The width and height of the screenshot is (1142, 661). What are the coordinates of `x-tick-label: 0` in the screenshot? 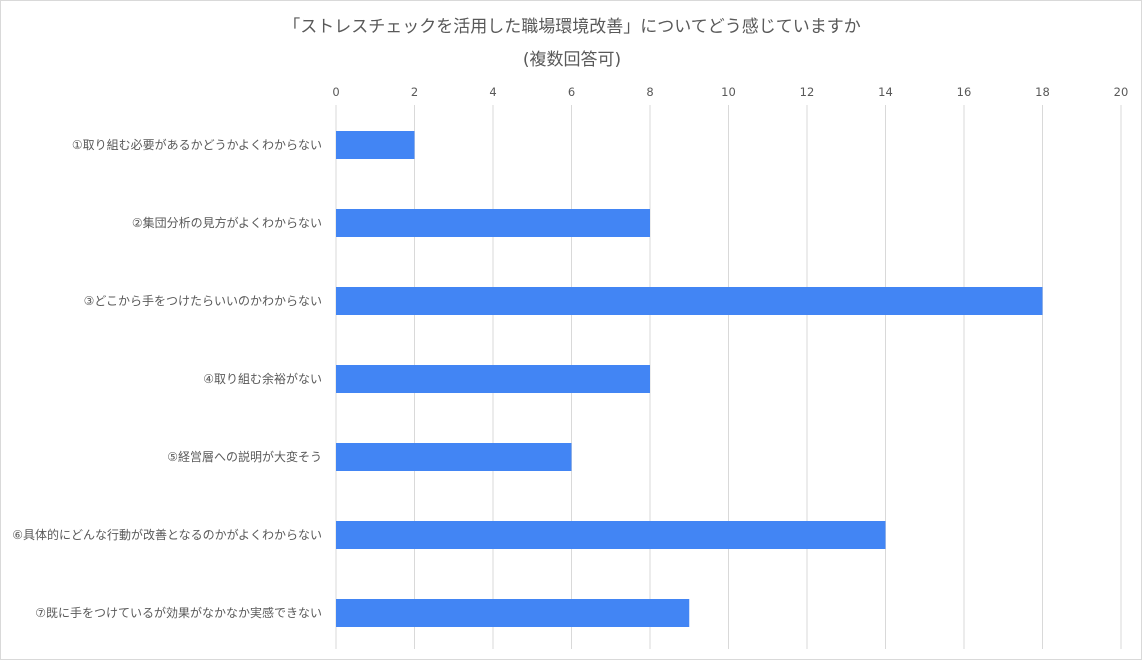 It's located at (335, 92).